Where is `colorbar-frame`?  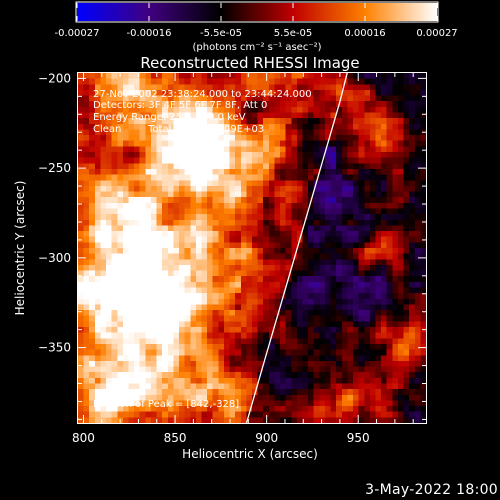
colorbar-frame is located at coordinates (257, 12).